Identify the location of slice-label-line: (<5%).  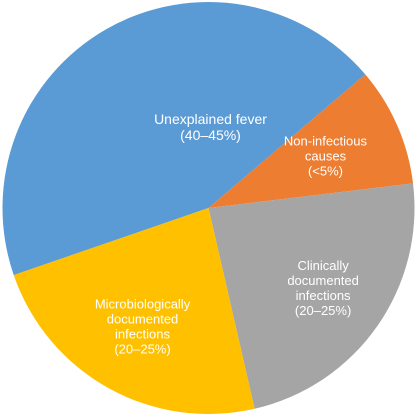
(325, 171).